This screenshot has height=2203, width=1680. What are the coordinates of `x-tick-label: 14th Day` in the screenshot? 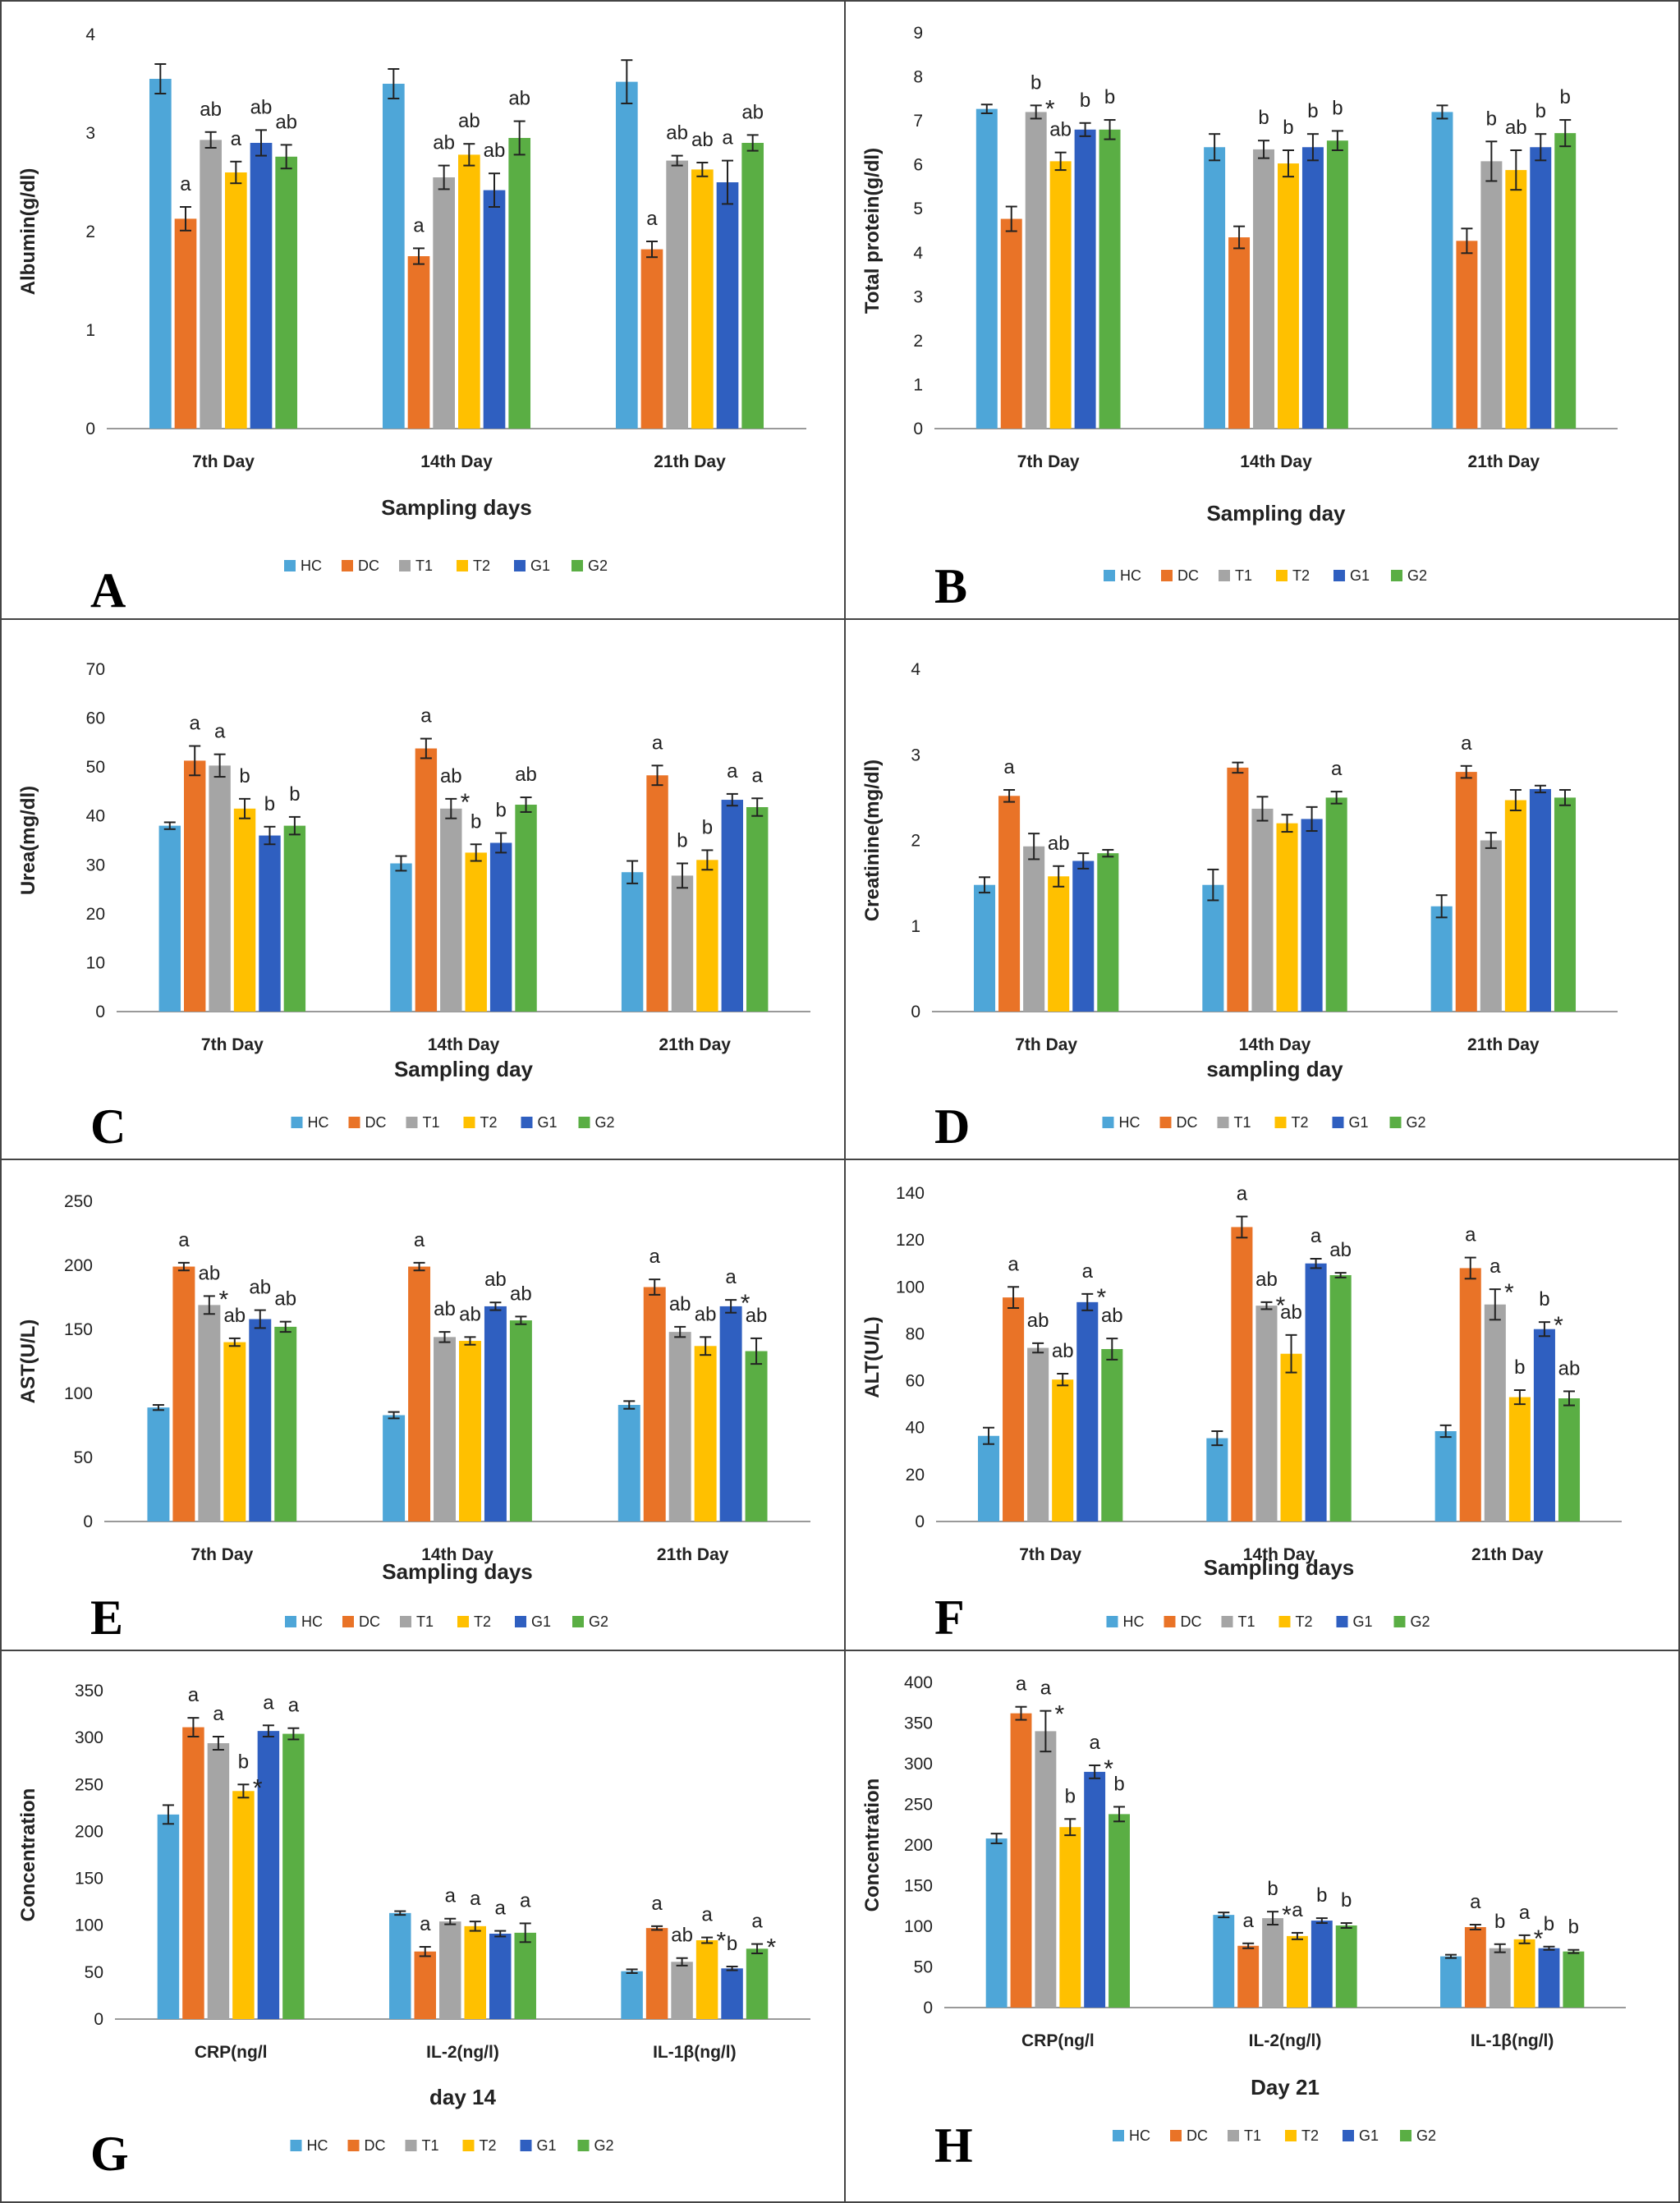 It's located at (1275, 1044).